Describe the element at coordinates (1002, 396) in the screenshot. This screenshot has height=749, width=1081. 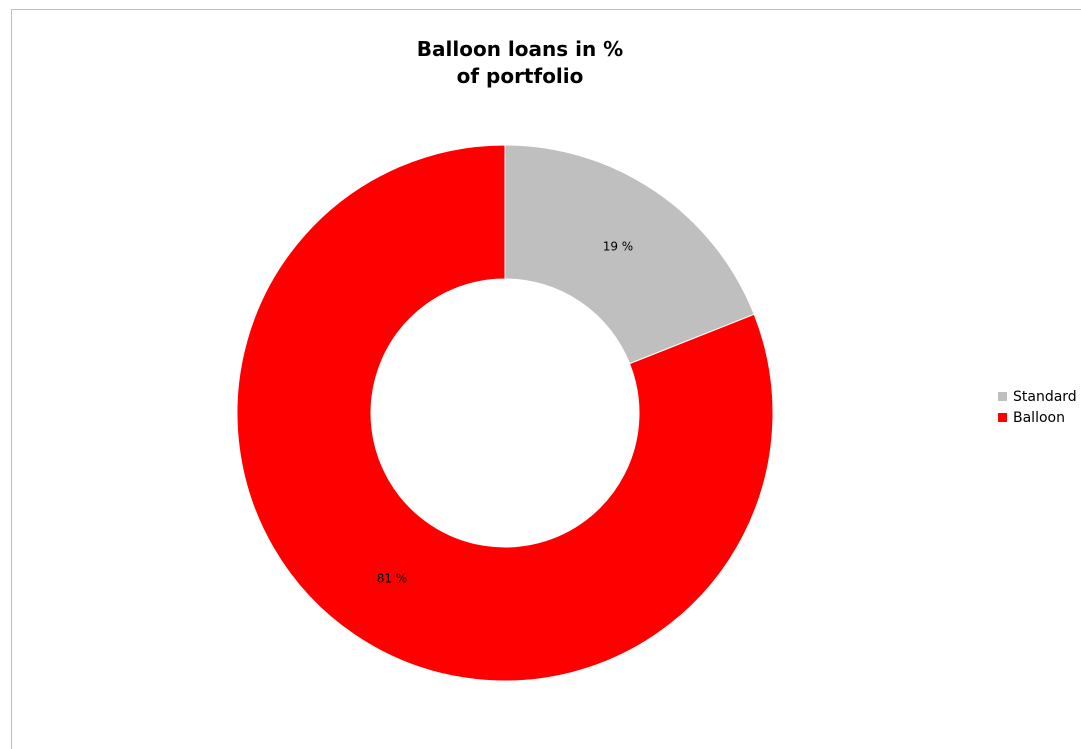
I see `legend-swatch-standard` at that location.